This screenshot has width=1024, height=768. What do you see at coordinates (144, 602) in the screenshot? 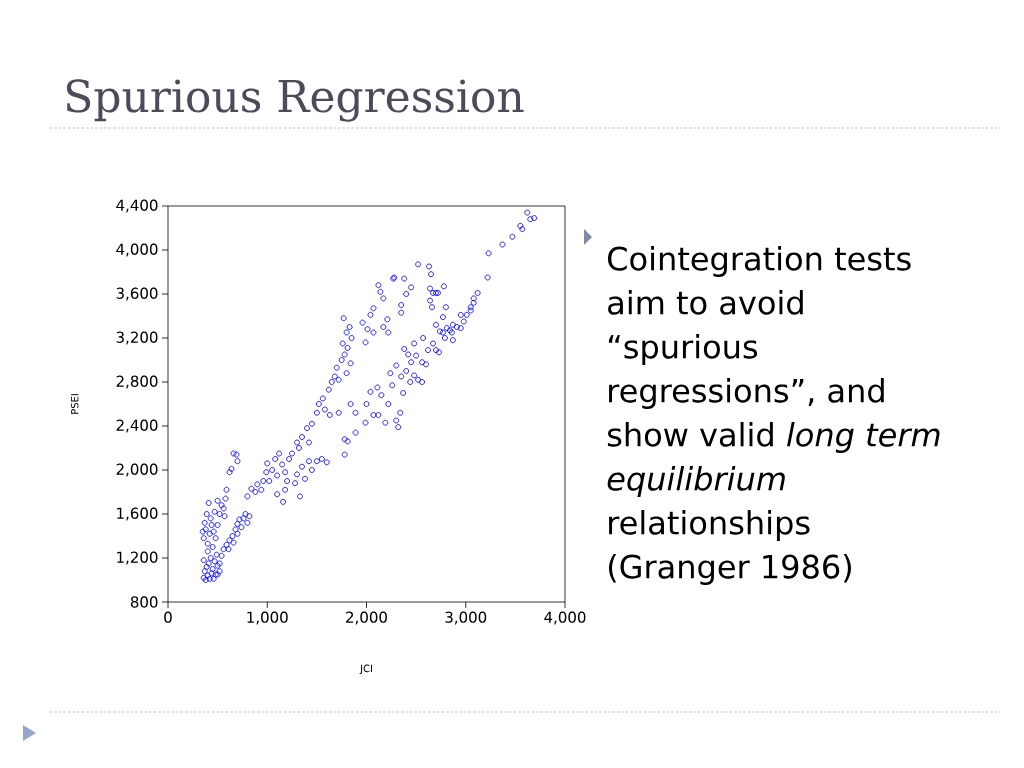
I see `y-tick-label: 800` at bounding box center [144, 602].